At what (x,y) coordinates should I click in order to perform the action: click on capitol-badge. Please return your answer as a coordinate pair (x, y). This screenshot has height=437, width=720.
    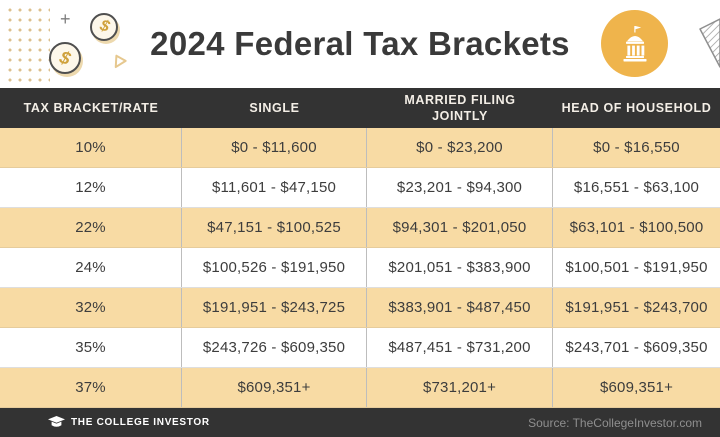
    Looking at the image, I should click on (634, 43).